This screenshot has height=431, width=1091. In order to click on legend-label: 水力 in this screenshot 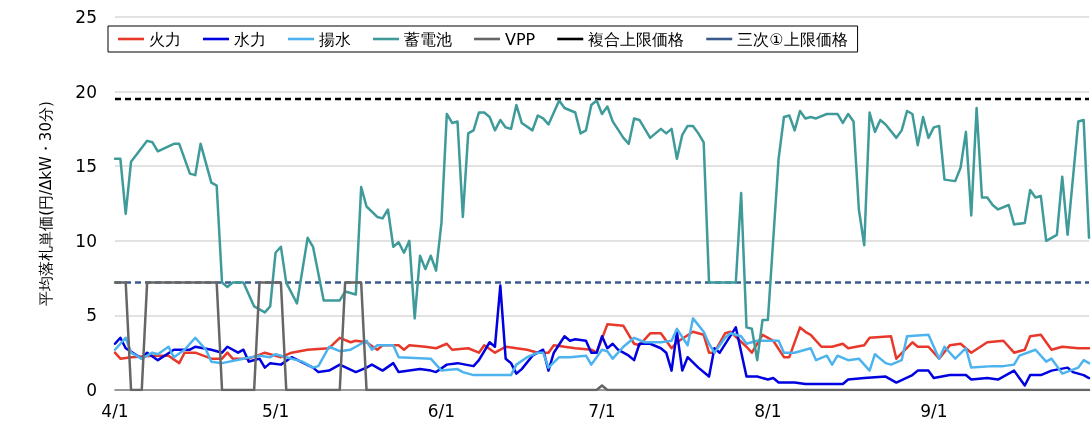, I will do `click(250, 39)`.